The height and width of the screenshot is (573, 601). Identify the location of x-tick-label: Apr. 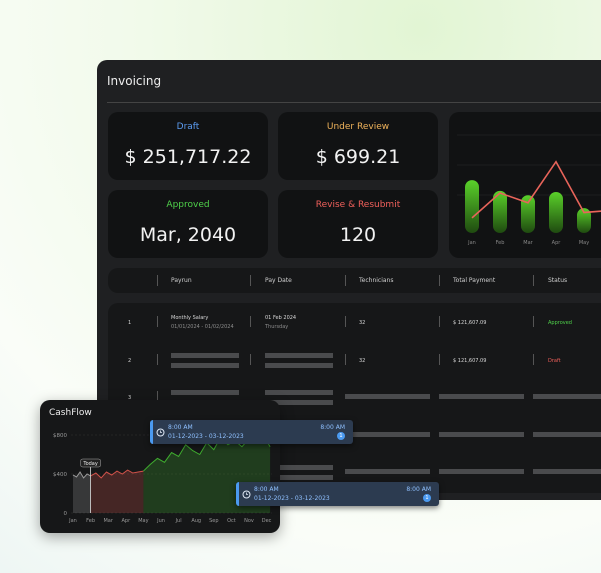
(557, 243).